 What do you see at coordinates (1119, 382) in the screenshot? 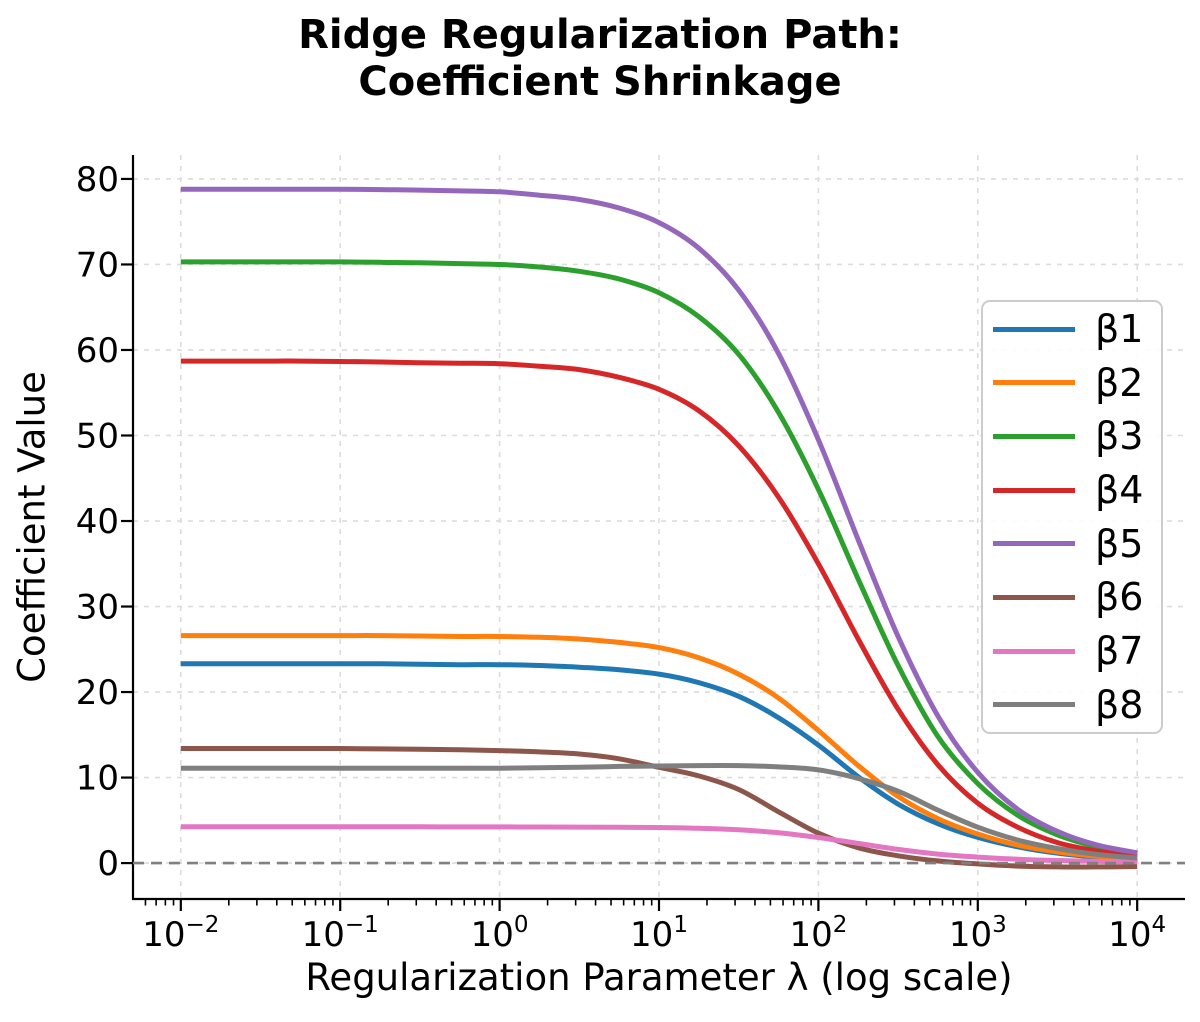
I see `legend-label: β2` at bounding box center [1119, 382].